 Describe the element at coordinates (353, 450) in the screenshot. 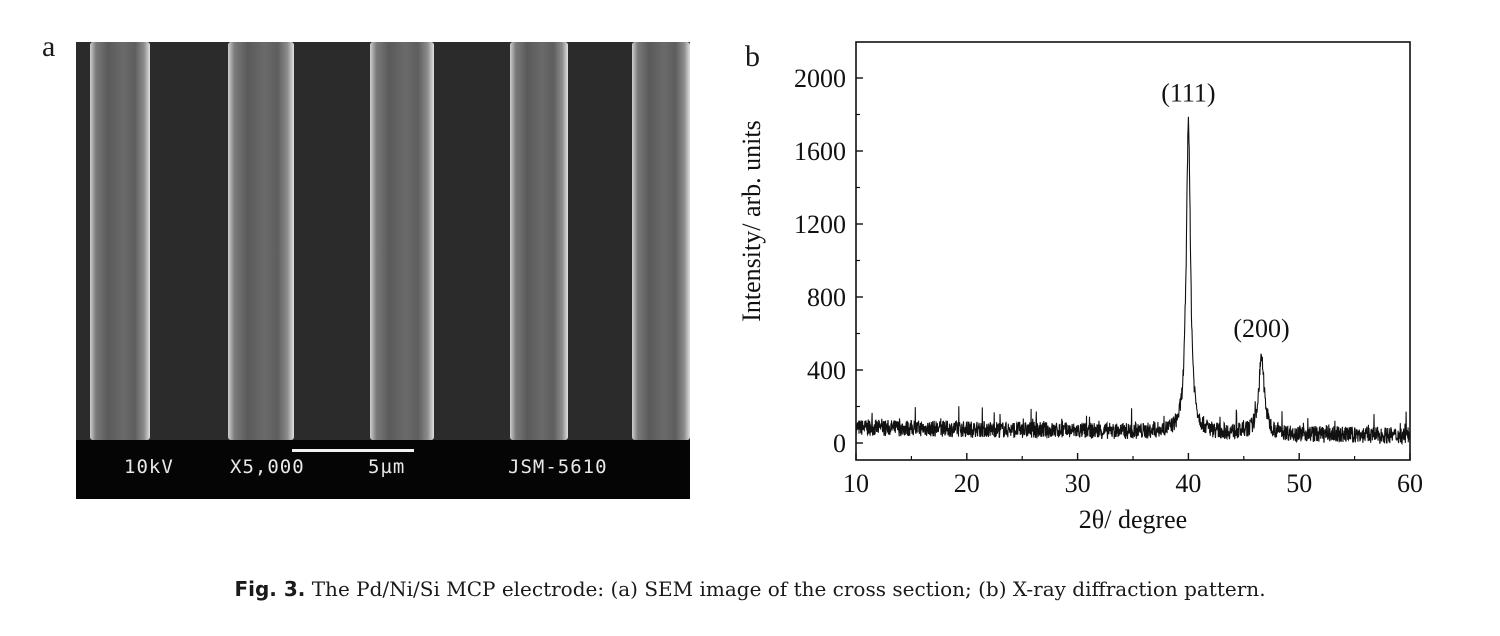

I see `scale-bar` at that location.